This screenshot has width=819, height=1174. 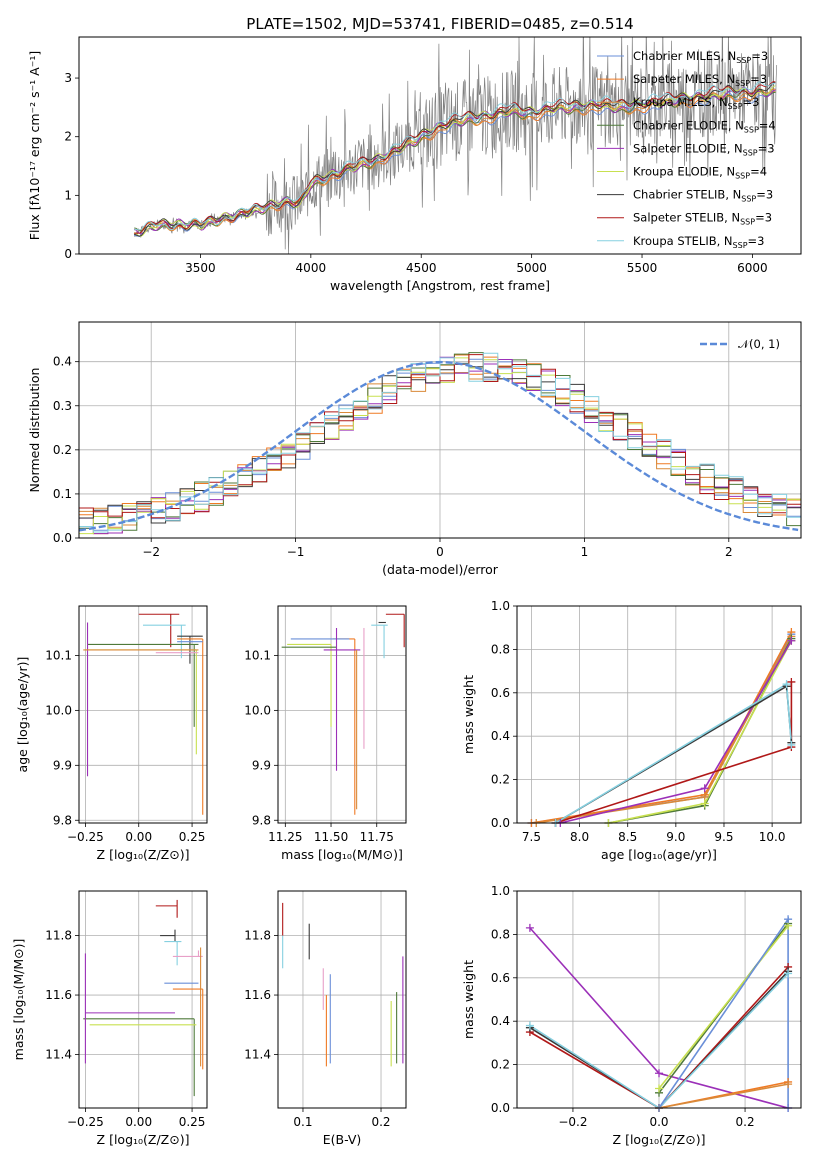 What do you see at coordinates (684, 79) in the screenshot?
I see `legend-label: Salpeter MILES, N` at bounding box center [684, 79].